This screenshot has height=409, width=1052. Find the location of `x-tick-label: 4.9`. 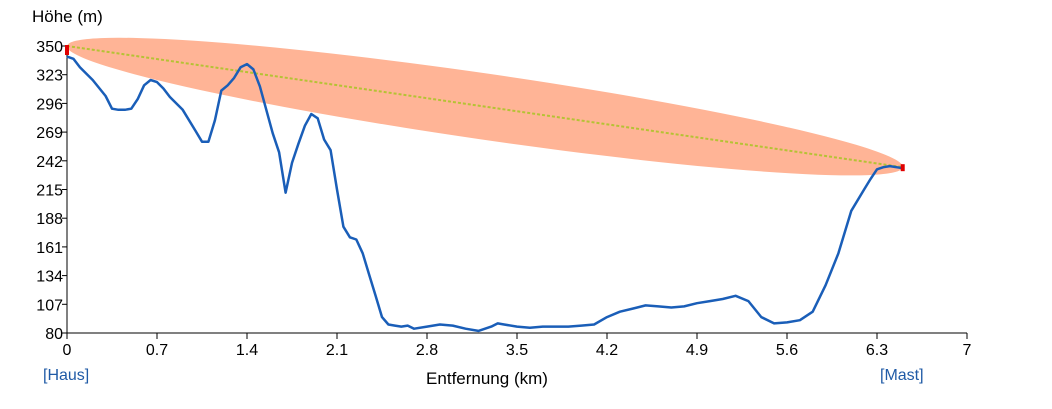

x-tick-label: 4.9 is located at coordinates (697, 350).